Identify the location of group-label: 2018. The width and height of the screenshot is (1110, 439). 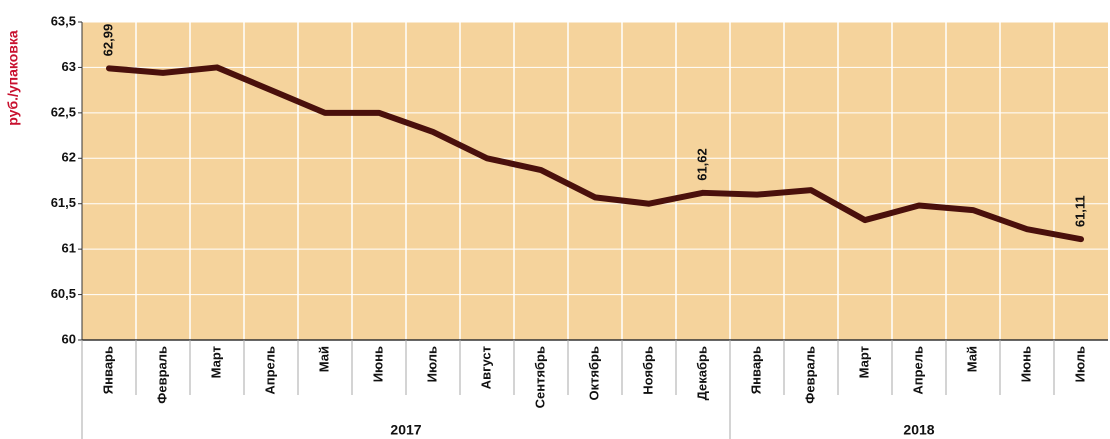
(918, 430).